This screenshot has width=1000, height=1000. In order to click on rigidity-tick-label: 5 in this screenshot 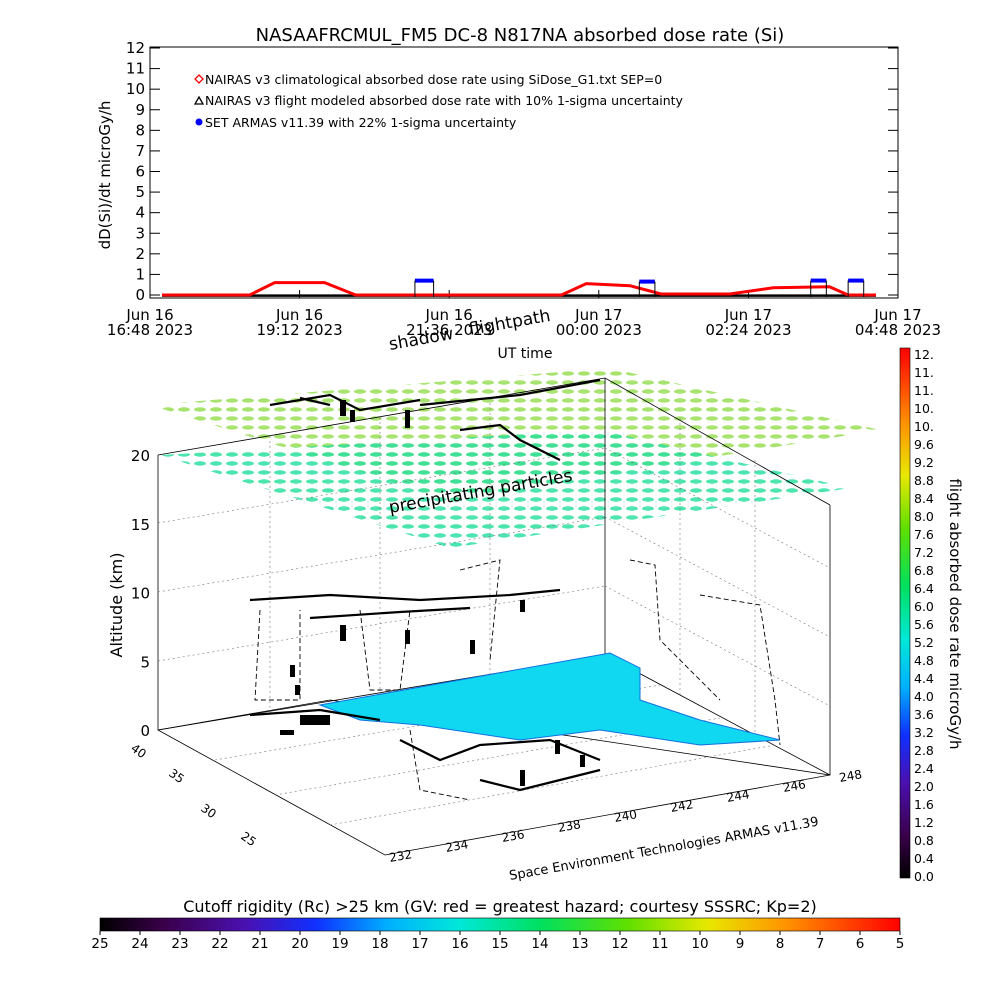, I will do `click(900, 944)`.